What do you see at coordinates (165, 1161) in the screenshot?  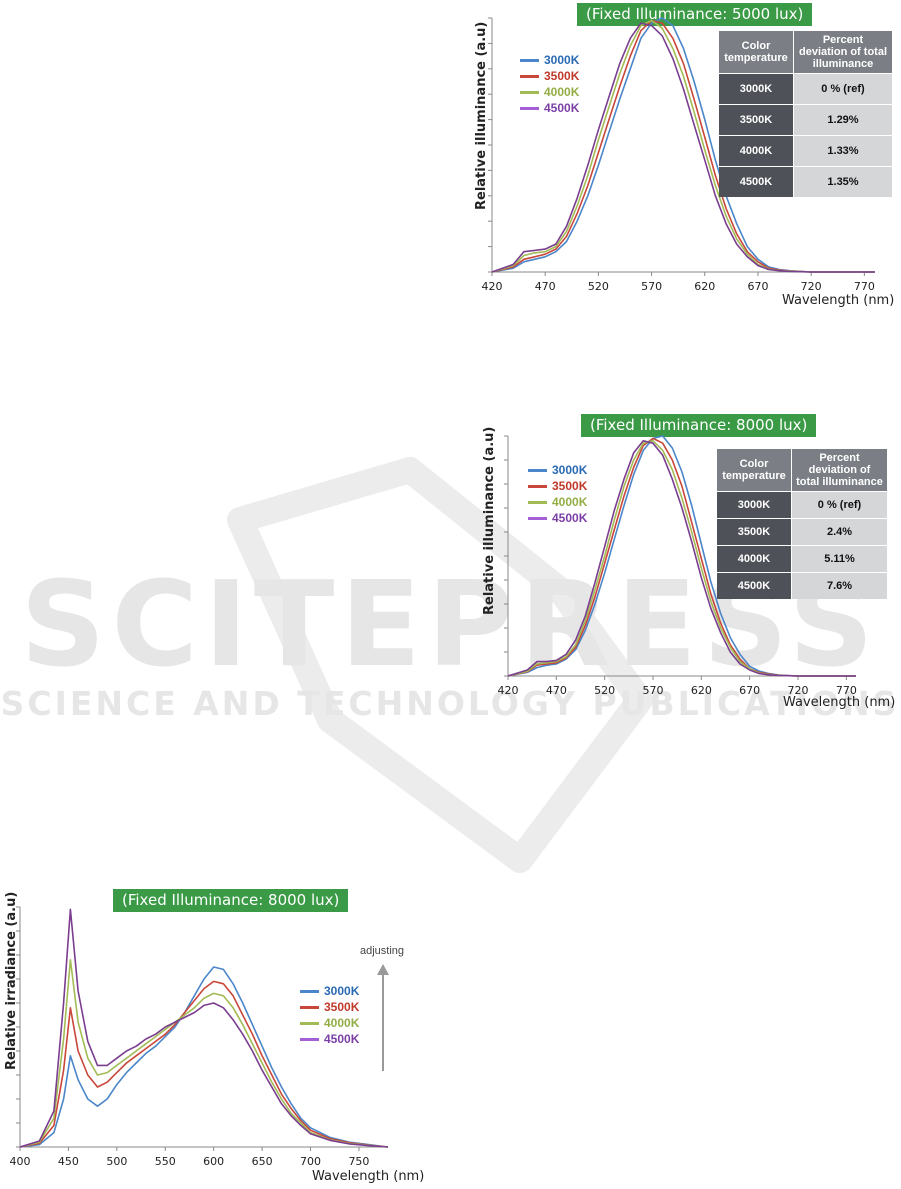 I see `x-tick-label: 550` at bounding box center [165, 1161].